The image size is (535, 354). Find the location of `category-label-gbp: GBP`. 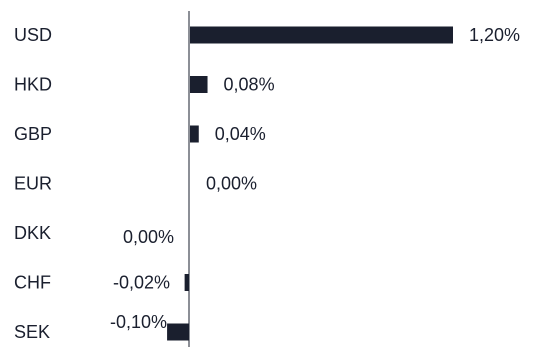

category-label-gbp: GBP is located at coordinates (33, 134).